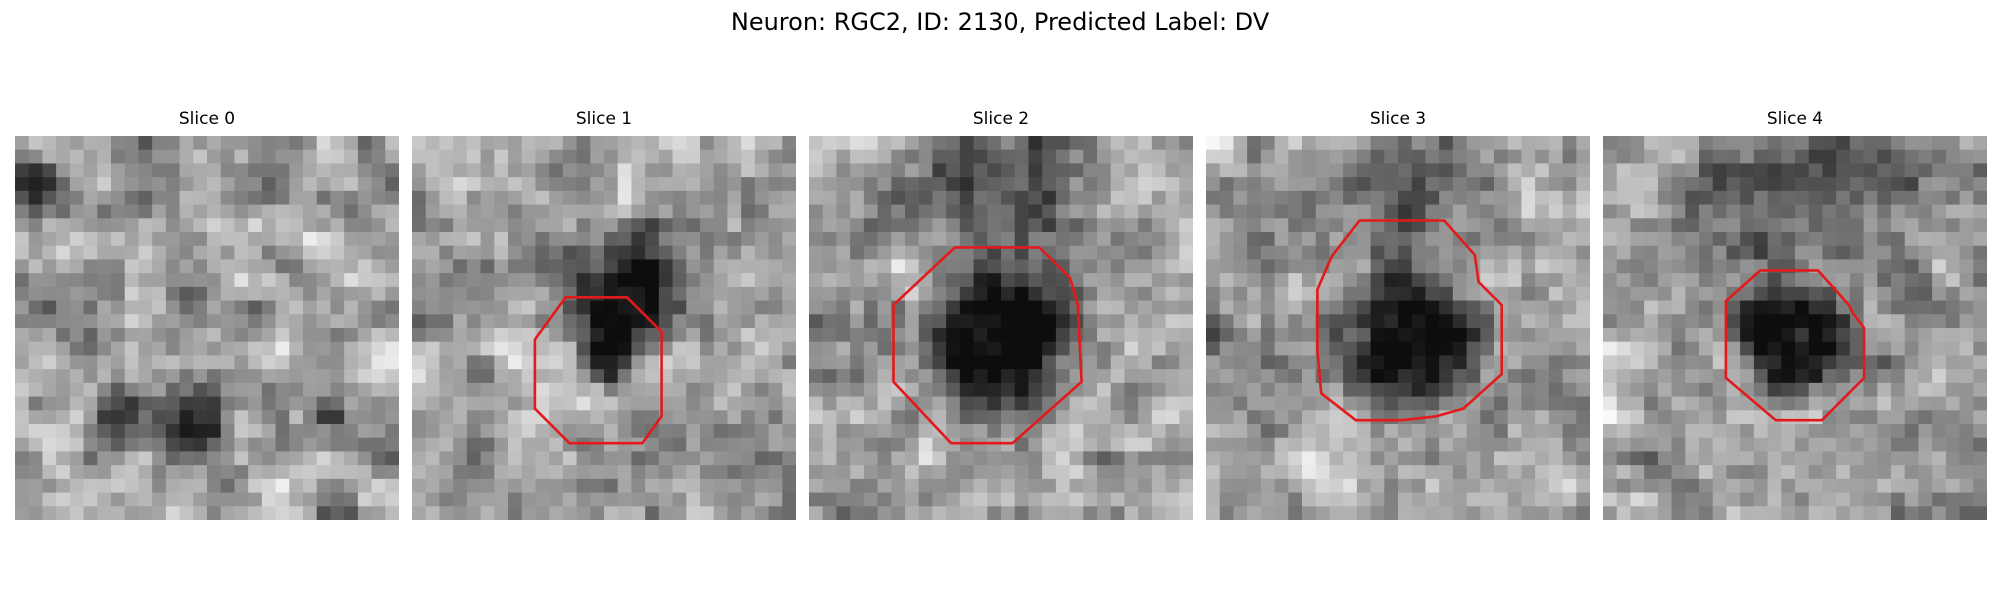 The image size is (2000, 600). Describe the element at coordinates (1795, 119) in the screenshot. I see `slice-title-4: Slice 4` at that location.